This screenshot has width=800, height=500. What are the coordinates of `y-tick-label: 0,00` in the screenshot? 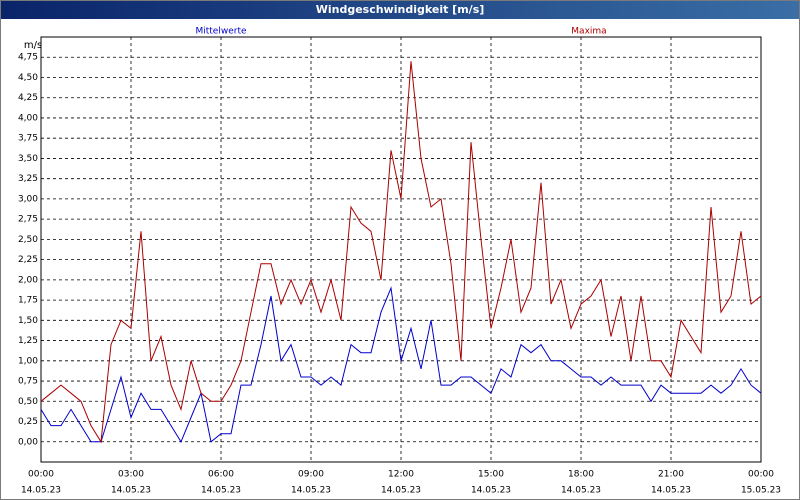 It's located at (28, 442).